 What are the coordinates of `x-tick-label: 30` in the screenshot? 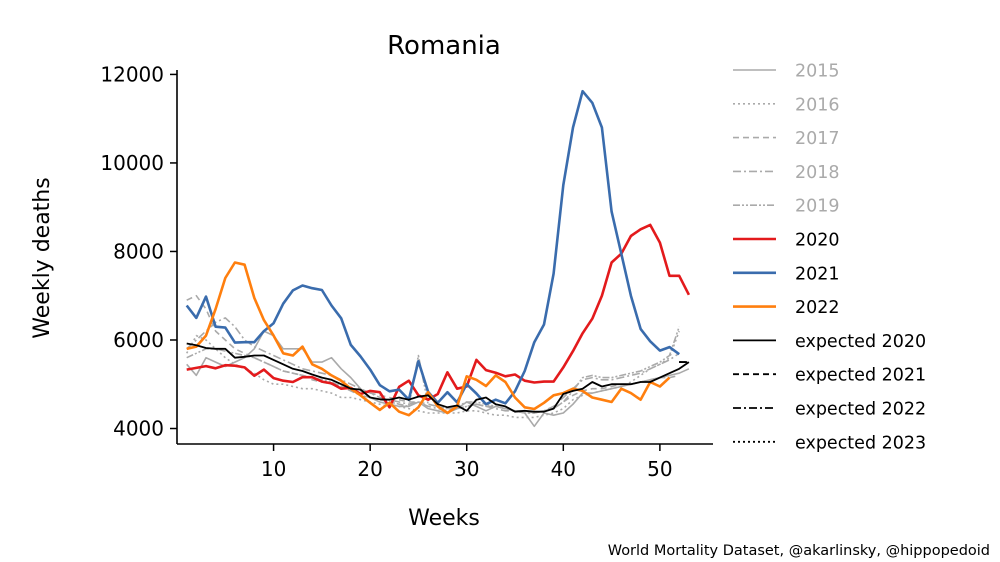 It's located at (466, 469).